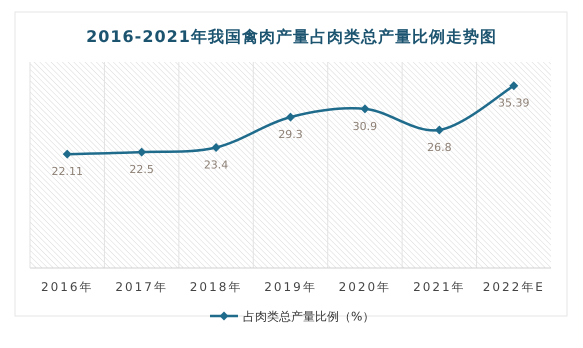 This screenshot has height=348, width=583. Describe the element at coordinates (67, 287) in the screenshot. I see `x-tick-label: 2016年` at that location.